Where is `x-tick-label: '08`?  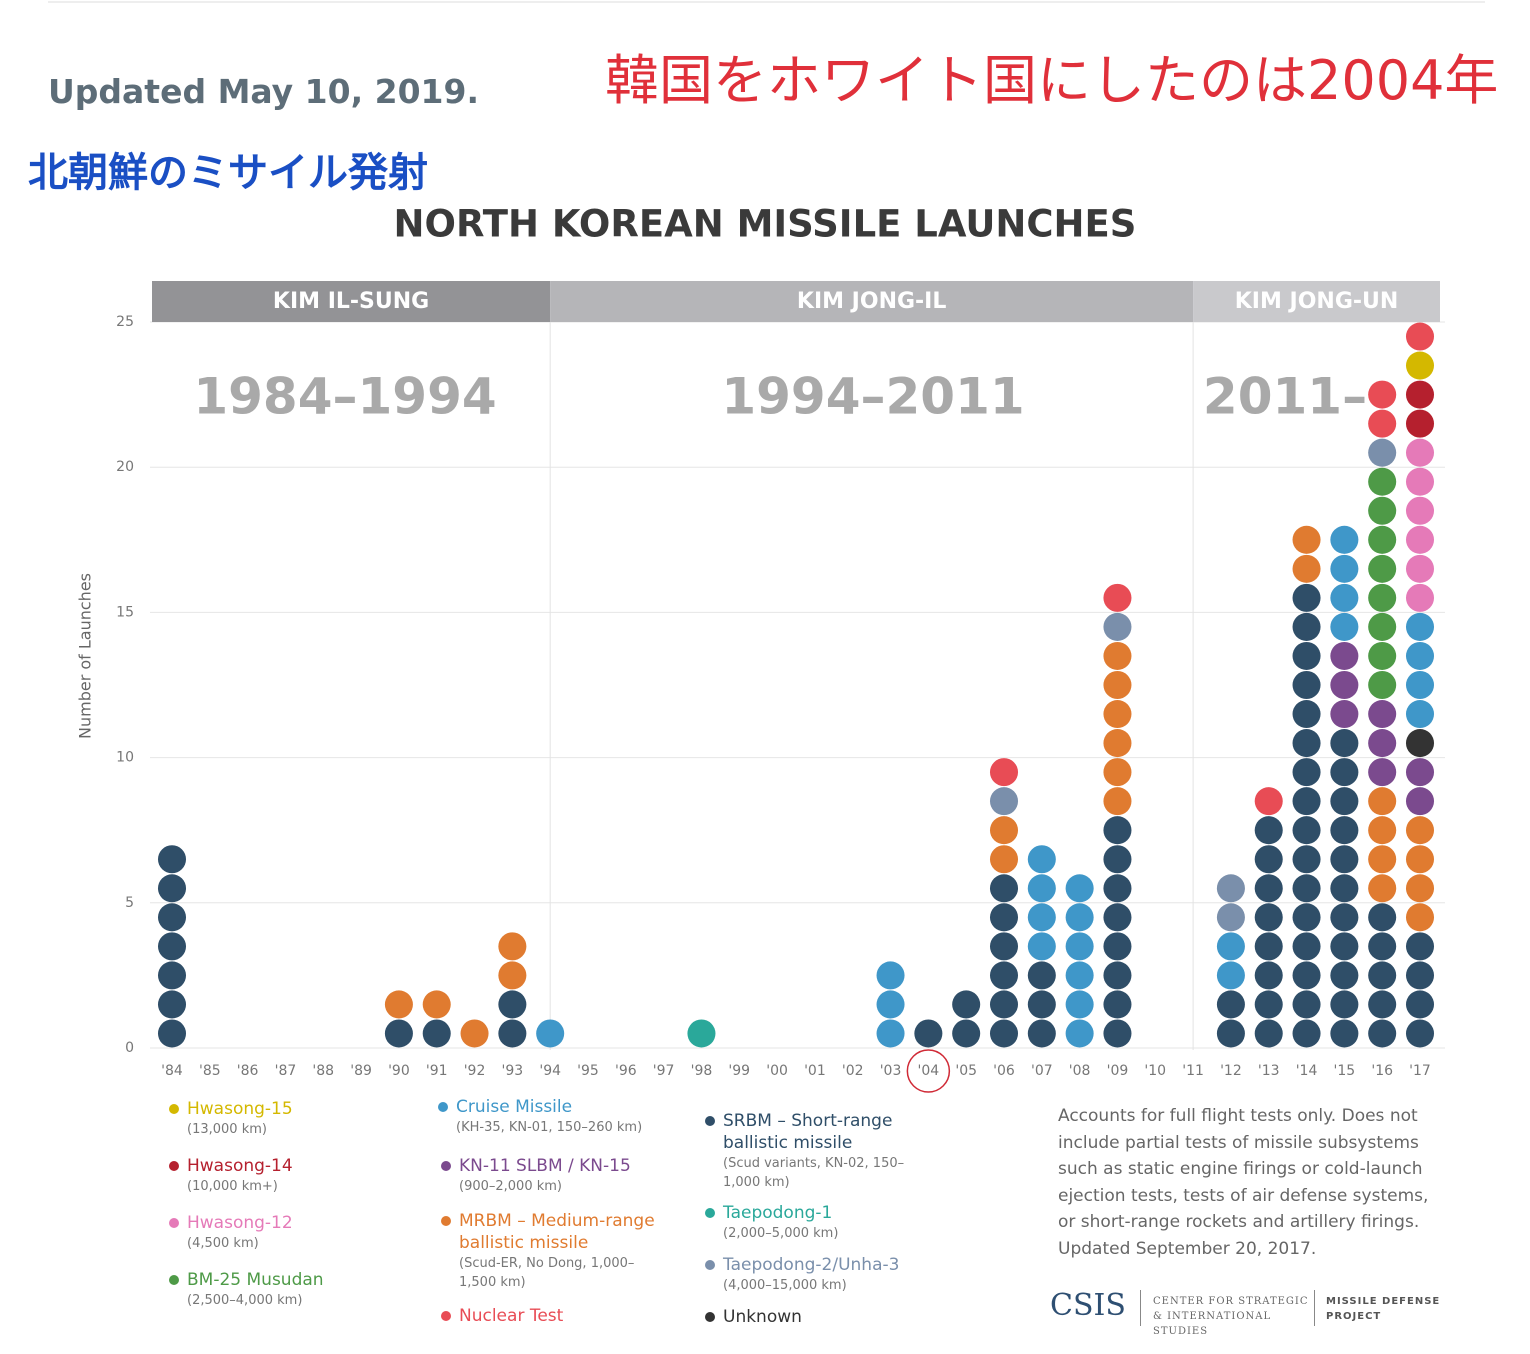 x-tick-label: '08 is located at coordinates (1080, 1071).